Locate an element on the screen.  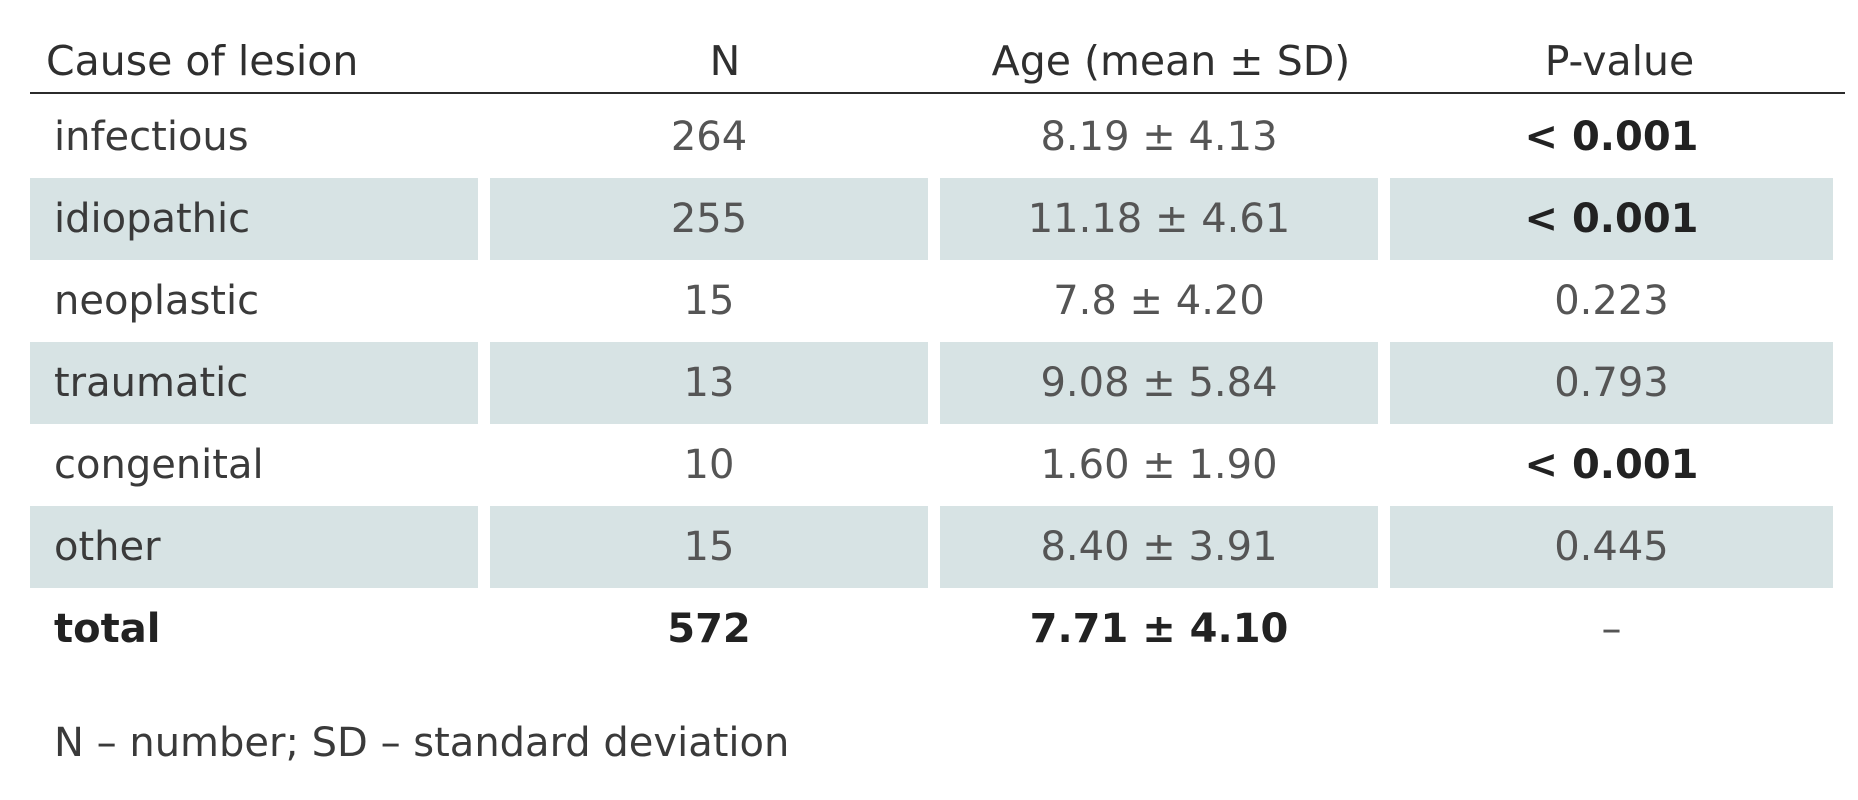
total-n: 572 is located at coordinates (709, 629).